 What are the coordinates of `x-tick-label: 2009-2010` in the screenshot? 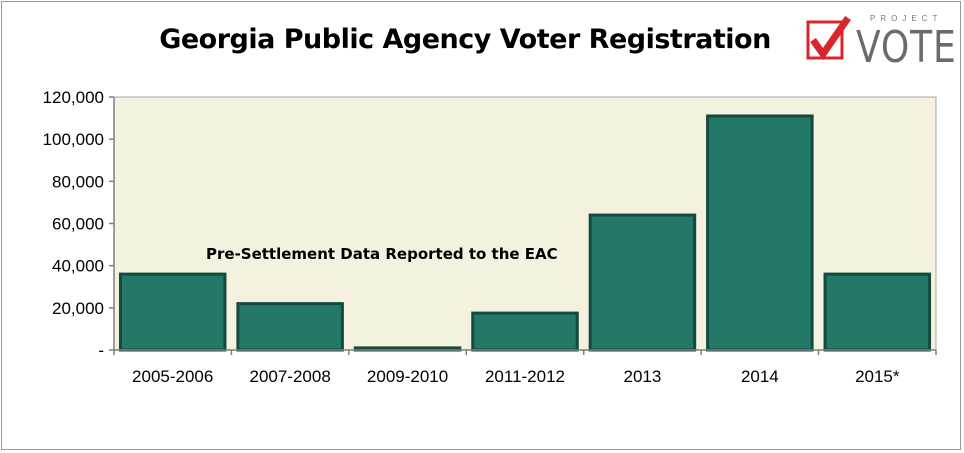 It's located at (407, 376).